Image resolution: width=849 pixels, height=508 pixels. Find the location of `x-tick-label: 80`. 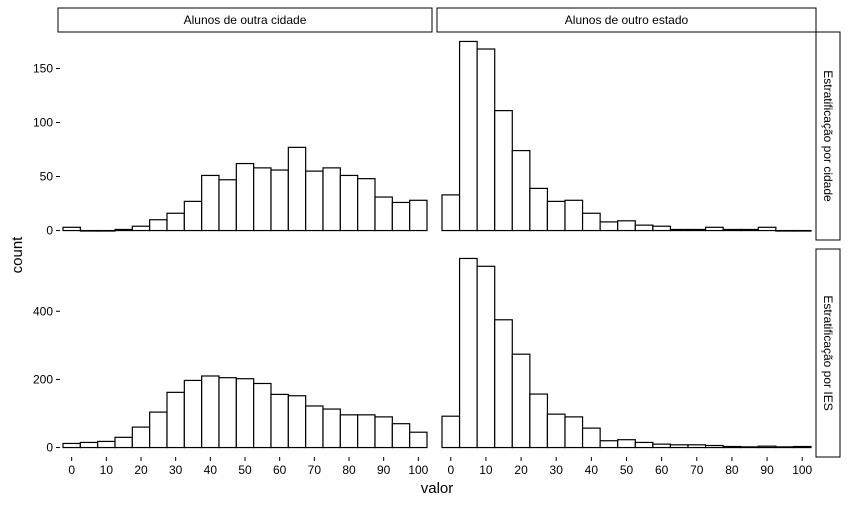

x-tick-label: 80 is located at coordinates (349, 470).